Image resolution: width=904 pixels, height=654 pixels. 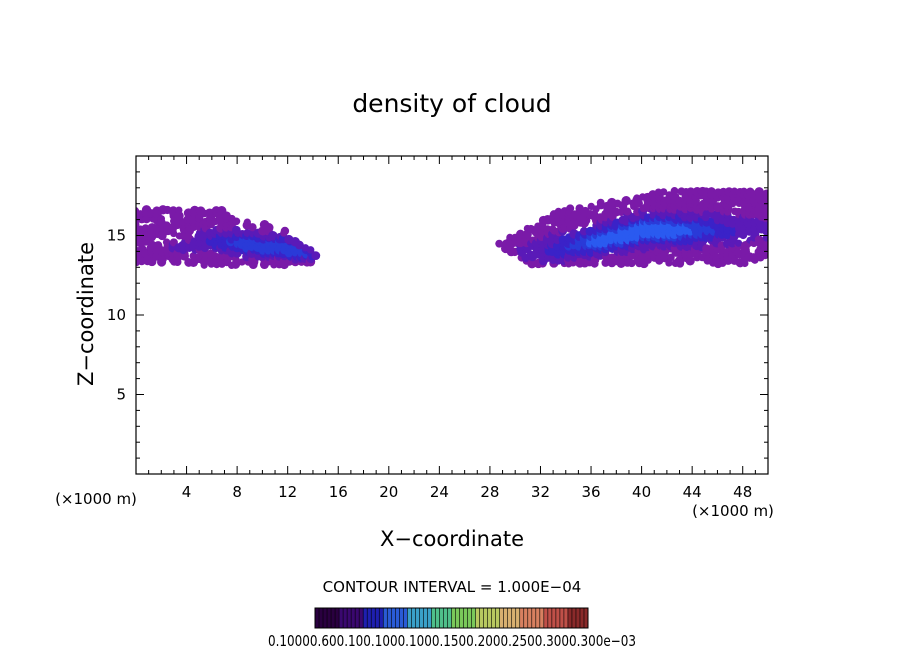 I want to click on y-tick-labels: 5 10 15, so click(x=116, y=315).